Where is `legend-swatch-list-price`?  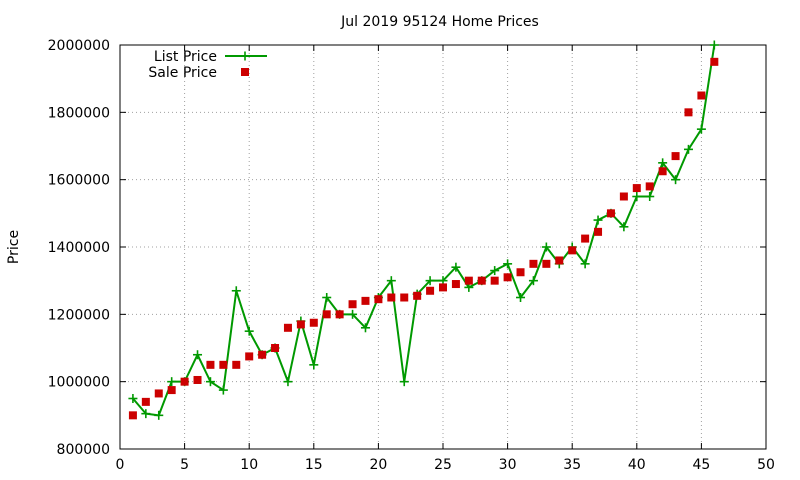 legend-swatch-list-price is located at coordinates (246, 56).